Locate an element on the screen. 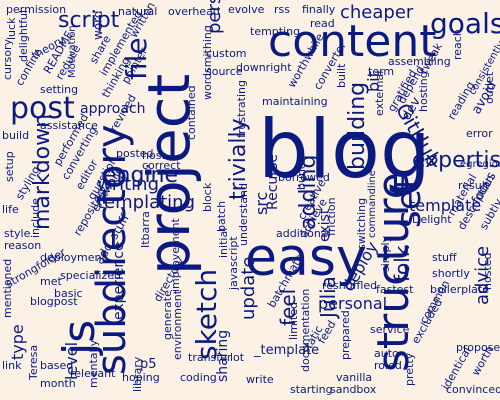 The image size is (500, 400). word-correct: correct is located at coordinates (161, 165).